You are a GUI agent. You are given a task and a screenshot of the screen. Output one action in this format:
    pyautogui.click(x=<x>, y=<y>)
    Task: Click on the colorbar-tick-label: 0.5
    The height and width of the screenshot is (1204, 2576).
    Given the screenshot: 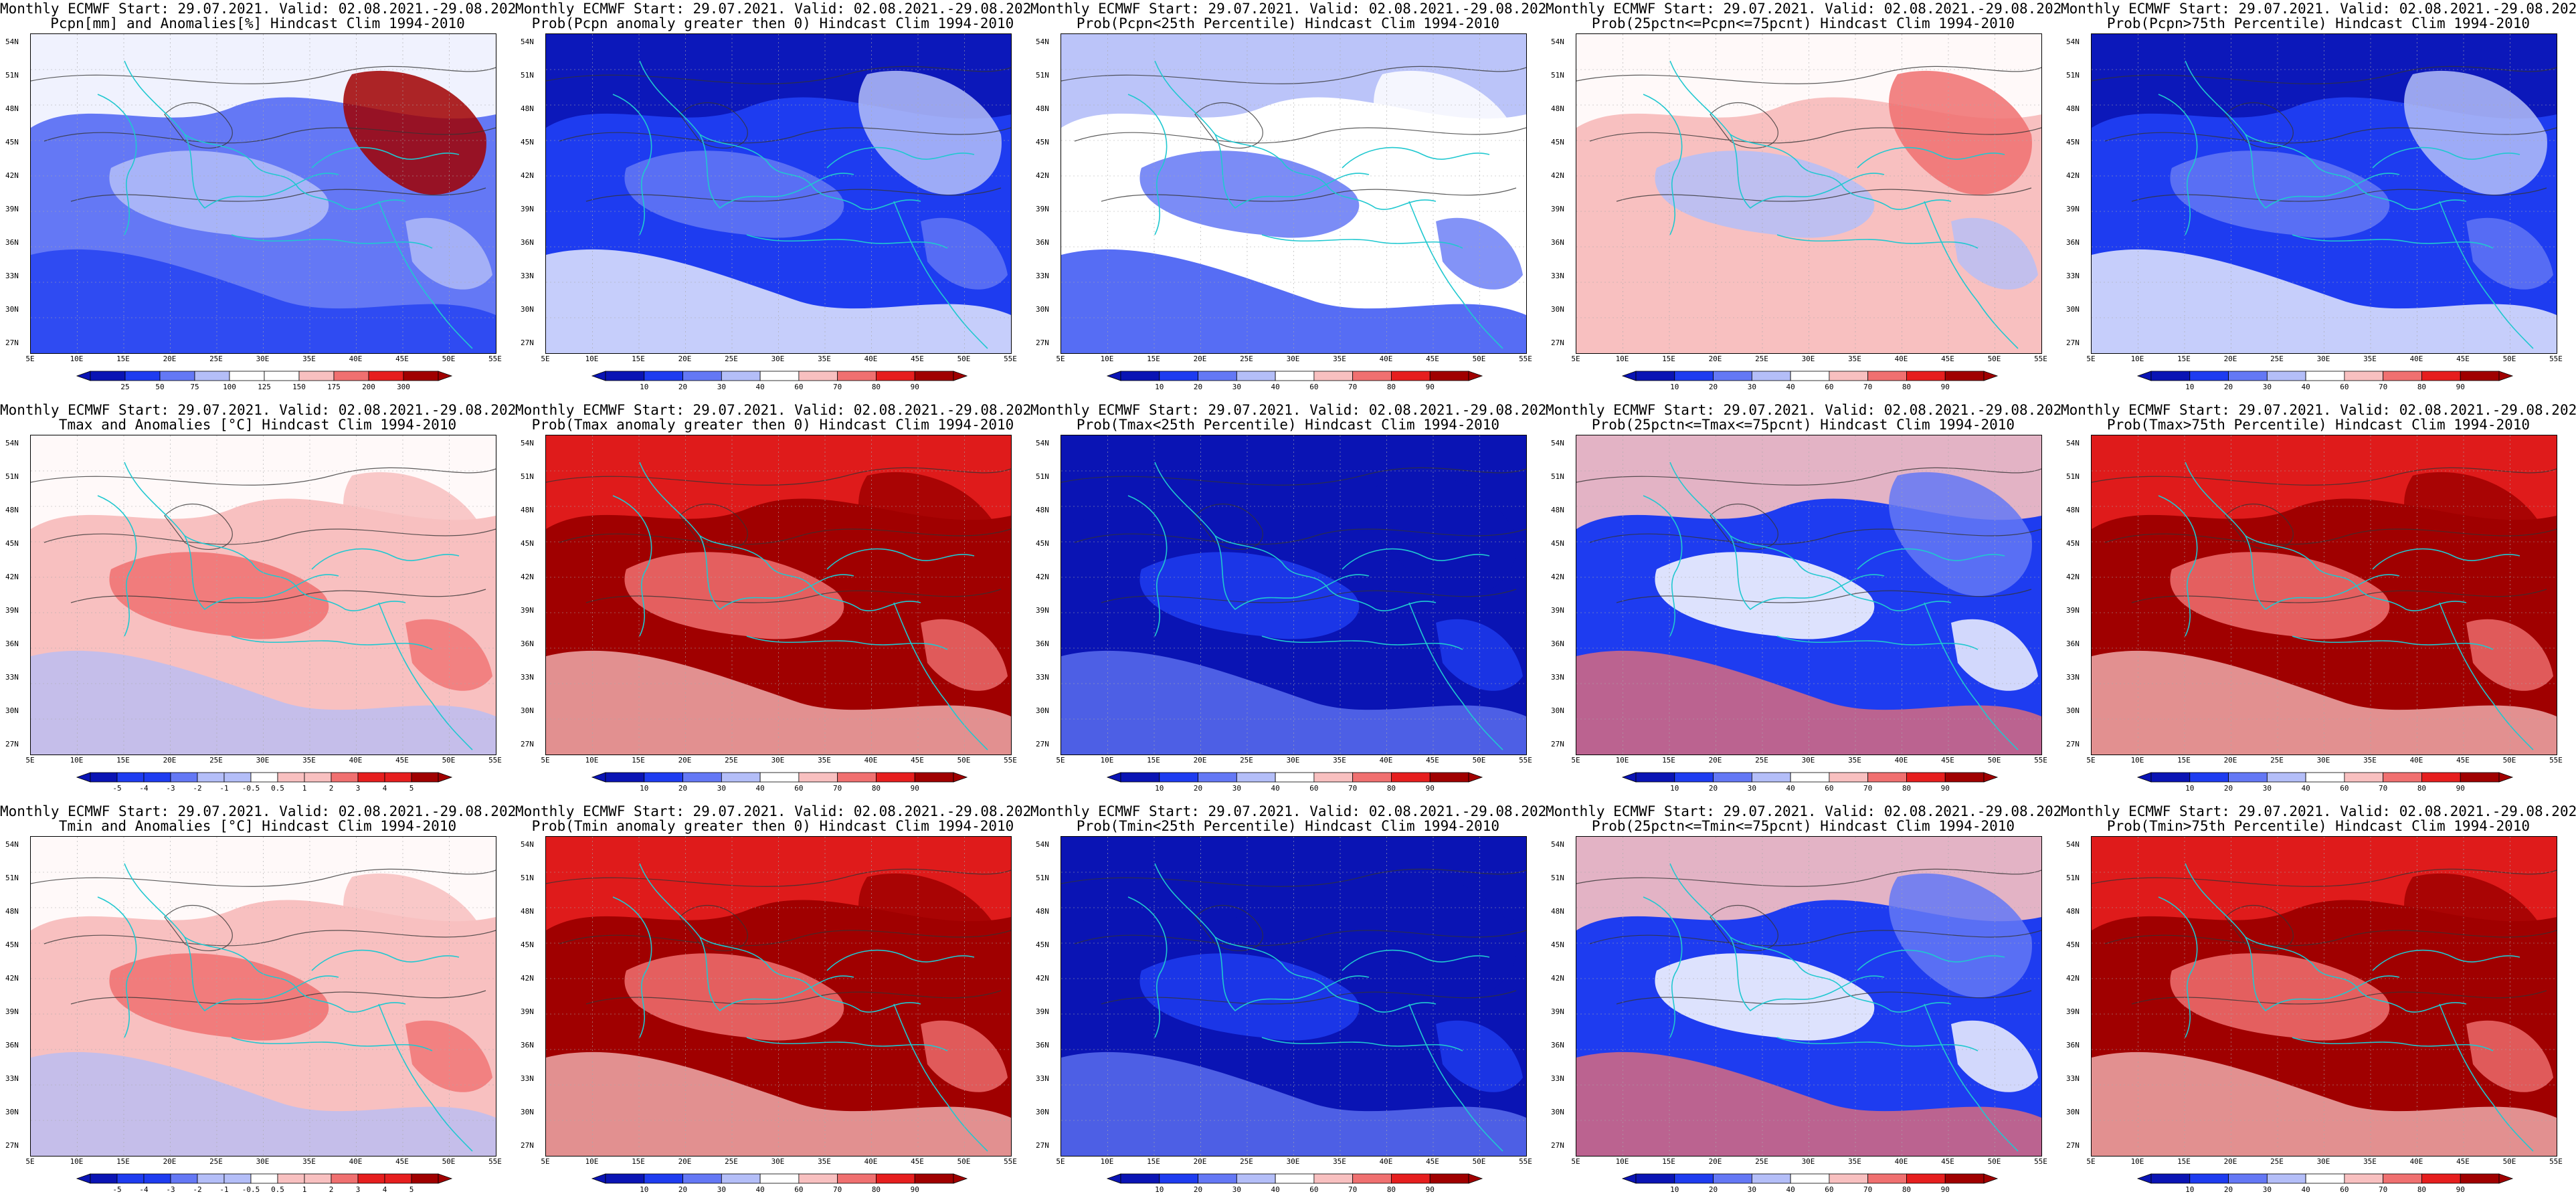 What is the action you would take?
    pyautogui.click(x=277, y=1189)
    